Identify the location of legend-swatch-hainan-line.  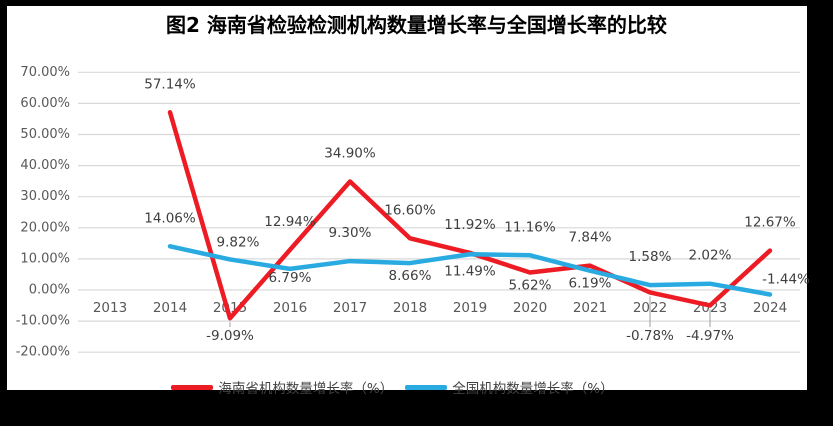
(192, 387).